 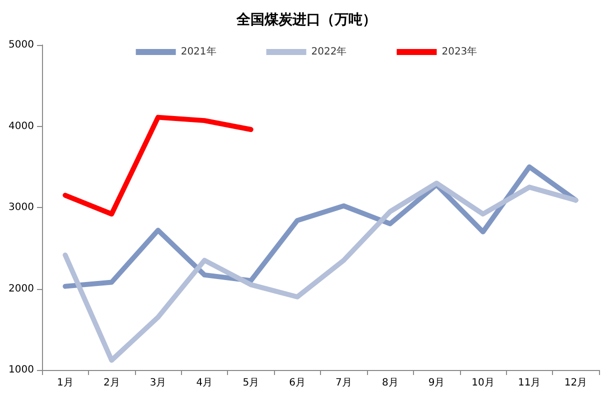 I want to click on x-tick-label: 10月, so click(x=483, y=383).